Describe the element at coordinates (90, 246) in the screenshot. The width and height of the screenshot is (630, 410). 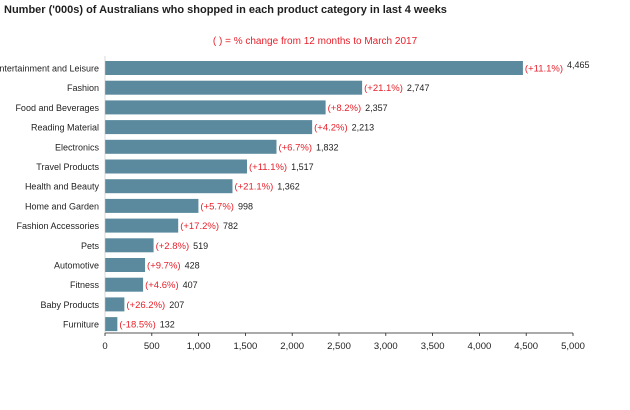
I see `category-label: Pets` at that location.